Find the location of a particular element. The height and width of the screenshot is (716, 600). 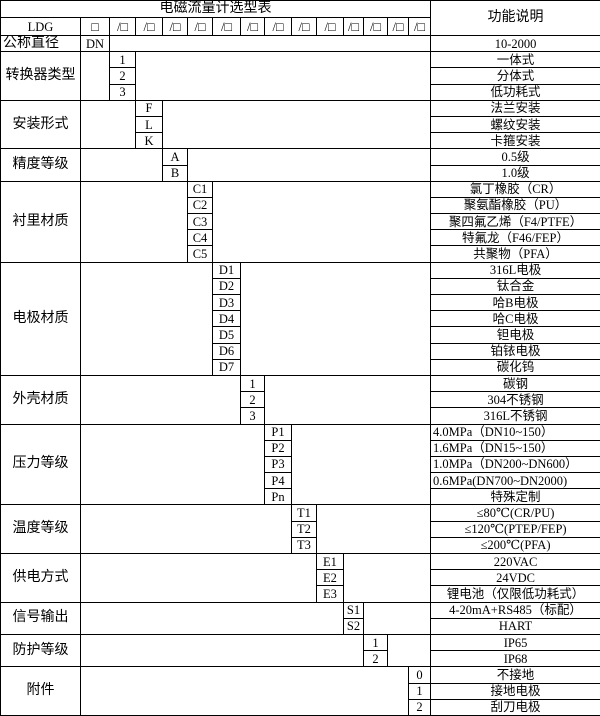

option-description: 特殊定制 is located at coordinates (515, 497).